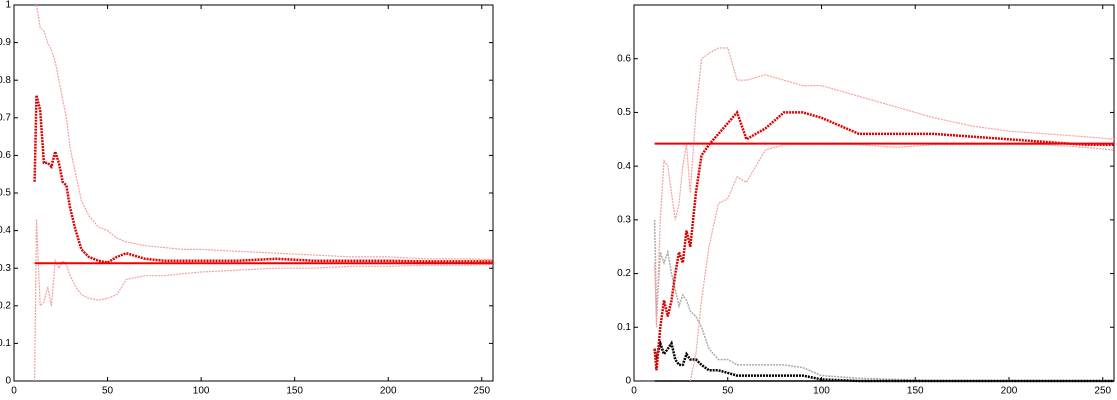 Image resolution: width=1117 pixels, height=400 pixels. I want to click on y-tick-label: 1, so click(8, 5).